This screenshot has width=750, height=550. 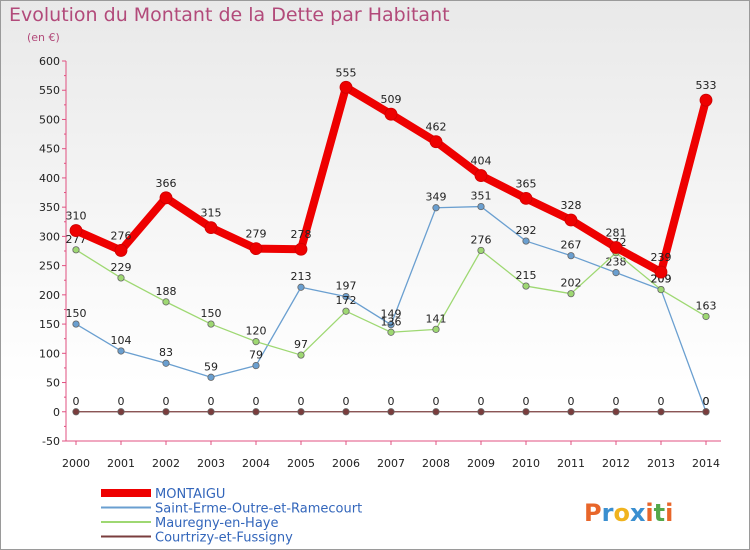 What do you see at coordinates (43, 37) in the screenshot?
I see `chart-subtitle: (en €)` at bounding box center [43, 37].